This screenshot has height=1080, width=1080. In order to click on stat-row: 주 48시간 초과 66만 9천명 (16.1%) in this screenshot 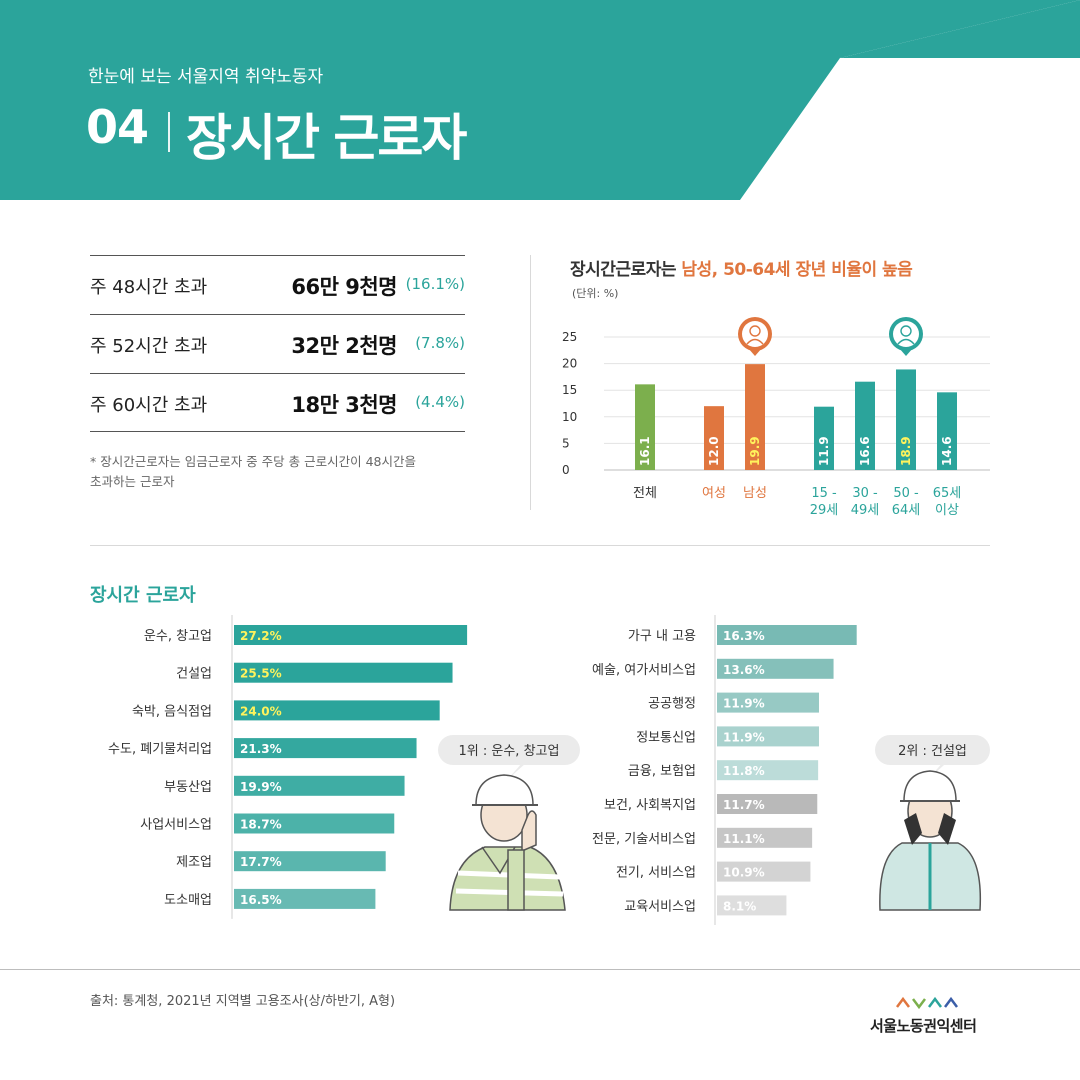, I will do `click(277, 284)`.